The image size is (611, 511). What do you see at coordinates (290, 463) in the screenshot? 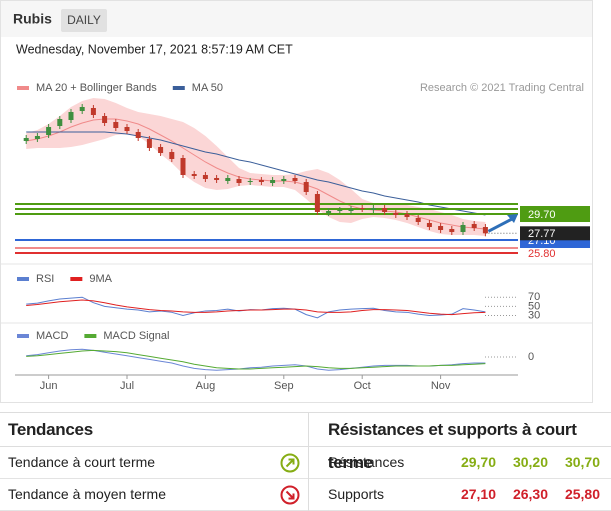
I see `trend-up-icon` at bounding box center [290, 463].